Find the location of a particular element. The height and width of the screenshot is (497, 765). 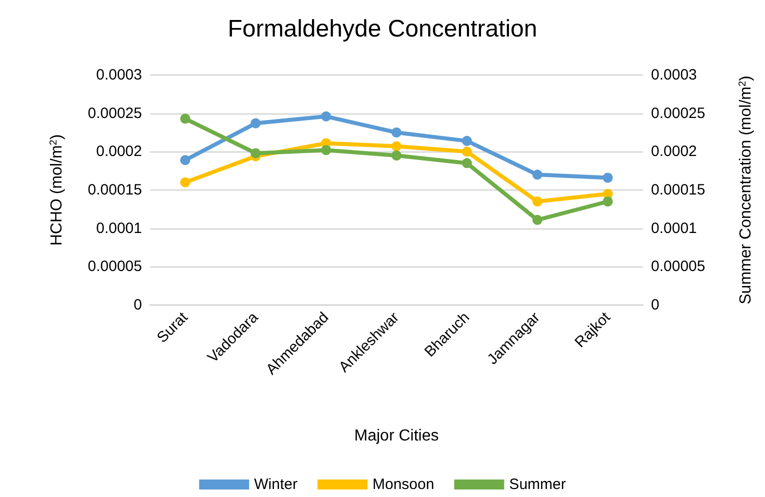

y-tick-label: 0.0001 is located at coordinates (119, 228).